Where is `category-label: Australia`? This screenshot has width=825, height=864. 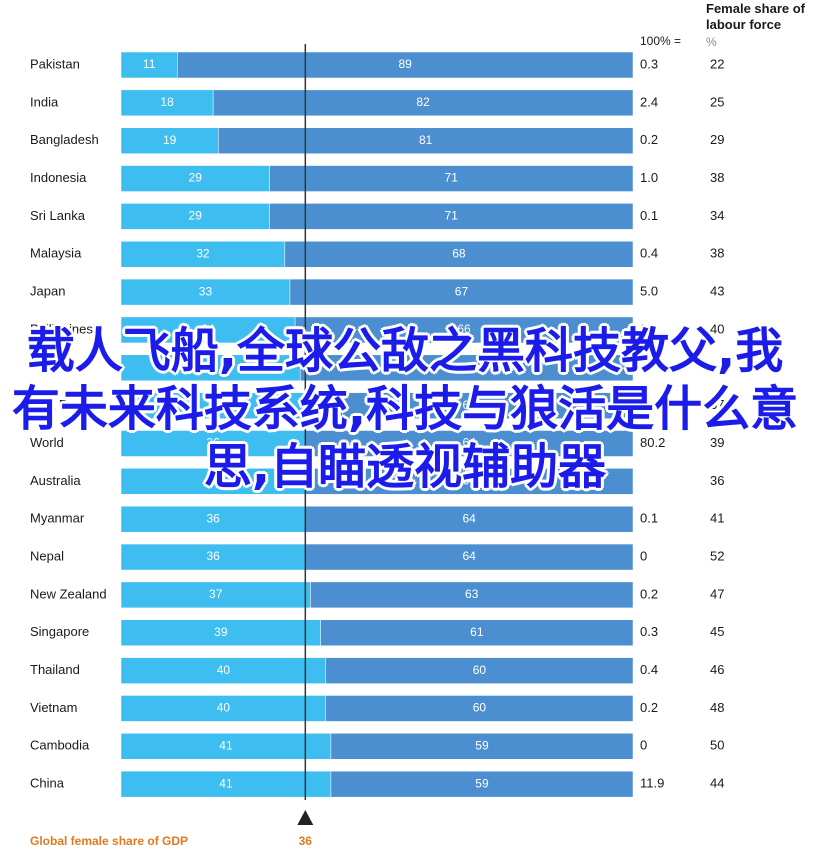 category-label: Australia is located at coordinates (55, 480).